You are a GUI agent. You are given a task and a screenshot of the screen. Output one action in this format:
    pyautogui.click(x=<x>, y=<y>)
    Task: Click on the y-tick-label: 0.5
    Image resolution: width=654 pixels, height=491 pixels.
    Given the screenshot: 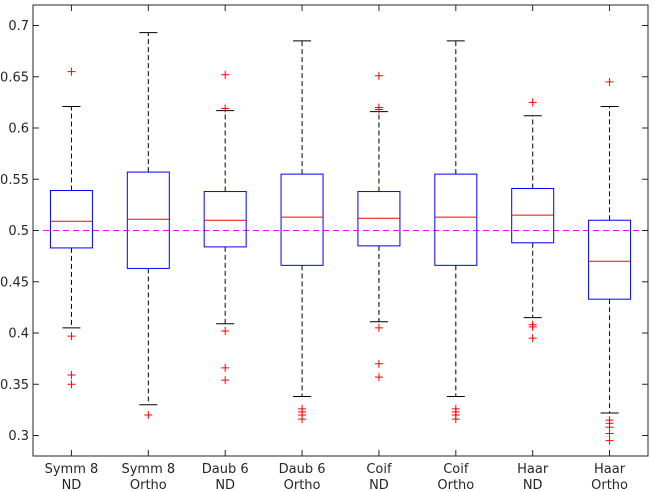 What is the action you would take?
    pyautogui.click(x=18, y=231)
    